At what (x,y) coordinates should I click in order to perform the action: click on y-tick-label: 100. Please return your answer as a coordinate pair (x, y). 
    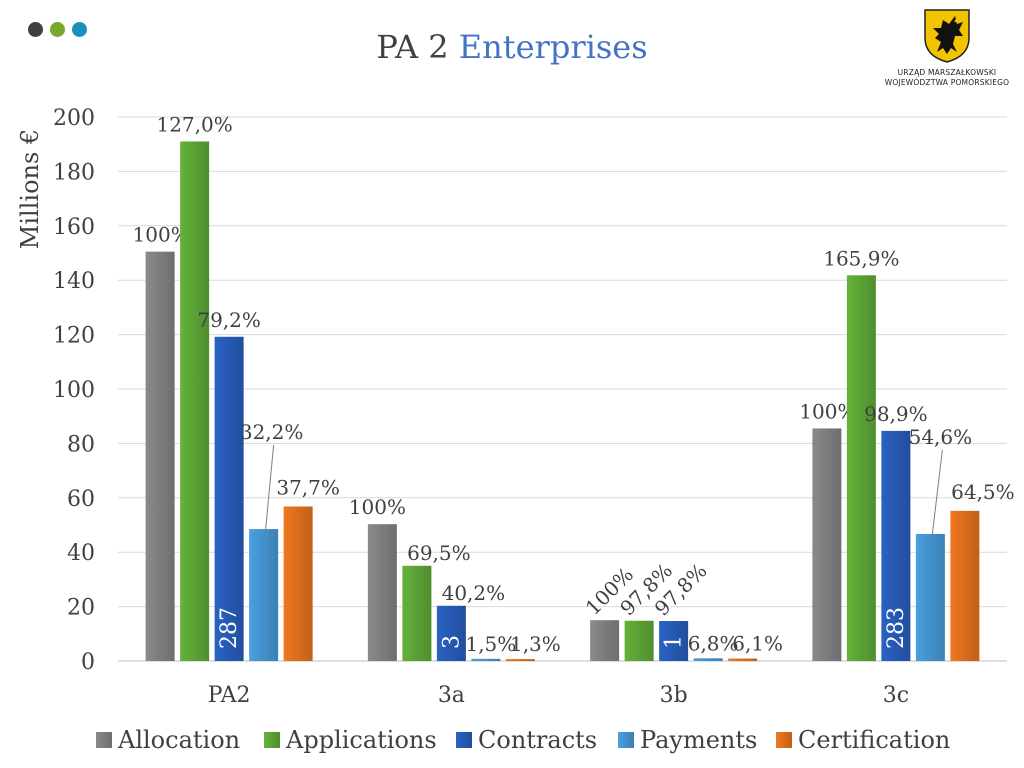
    Looking at the image, I should click on (74, 390).